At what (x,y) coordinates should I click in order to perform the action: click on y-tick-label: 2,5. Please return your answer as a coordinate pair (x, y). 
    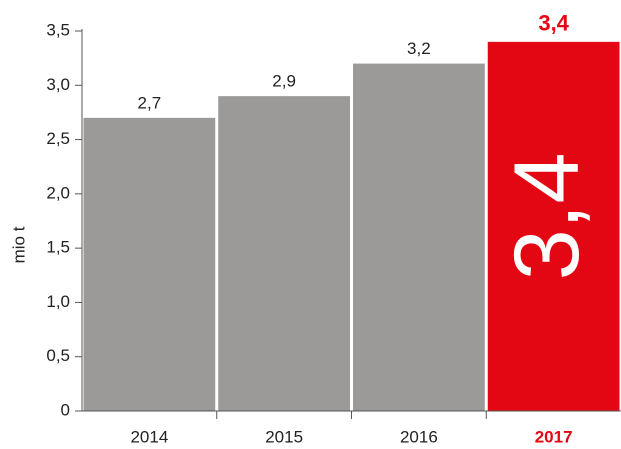
    Looking at the image, I should click on (58, 138).